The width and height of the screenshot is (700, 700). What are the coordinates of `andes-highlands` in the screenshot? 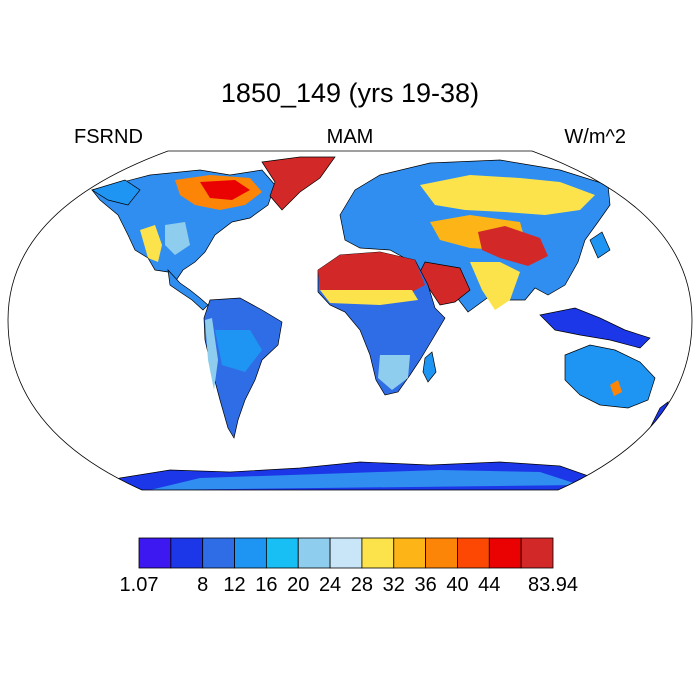 It's located at (211, 354).